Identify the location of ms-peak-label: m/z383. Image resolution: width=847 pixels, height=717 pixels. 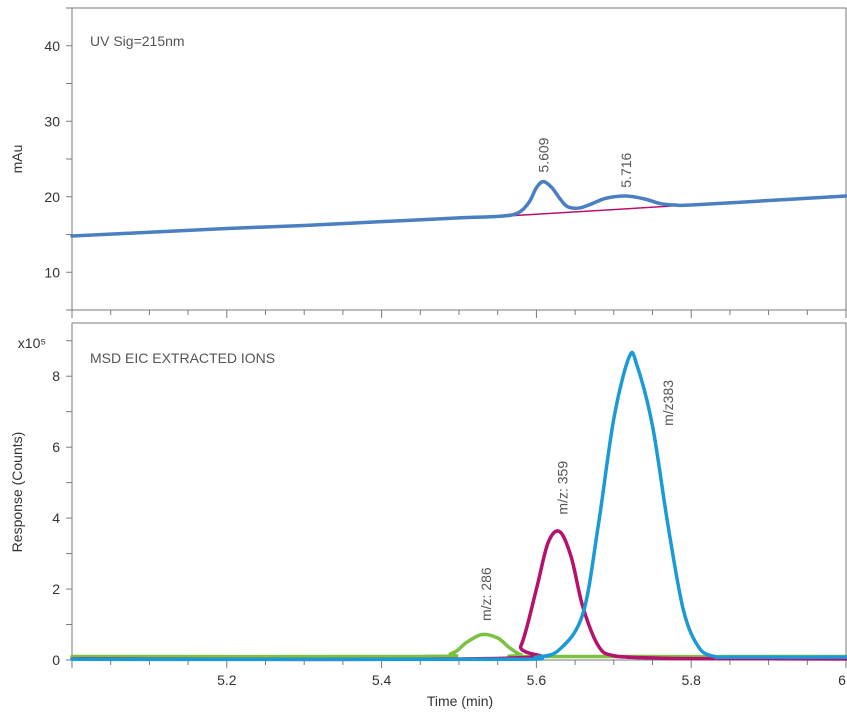
(668, 403).